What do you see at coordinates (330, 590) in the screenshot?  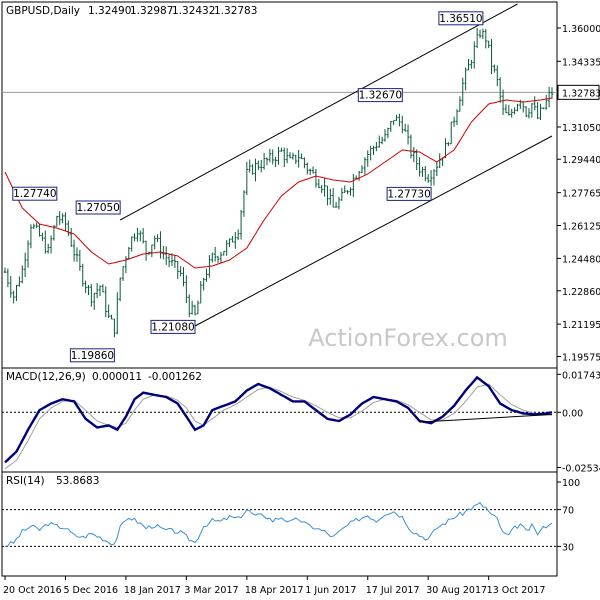 I see `date-axis-label: 1 Jun 2017` at bounding box center [330, 590].